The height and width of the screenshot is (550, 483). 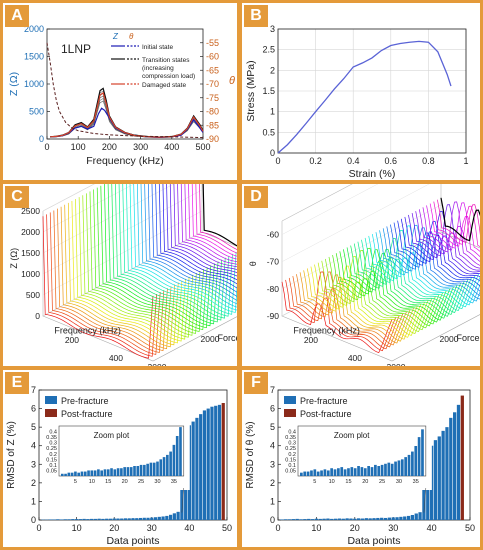 I want to click on x-tick-label: 0, so click(x=277, y=161).